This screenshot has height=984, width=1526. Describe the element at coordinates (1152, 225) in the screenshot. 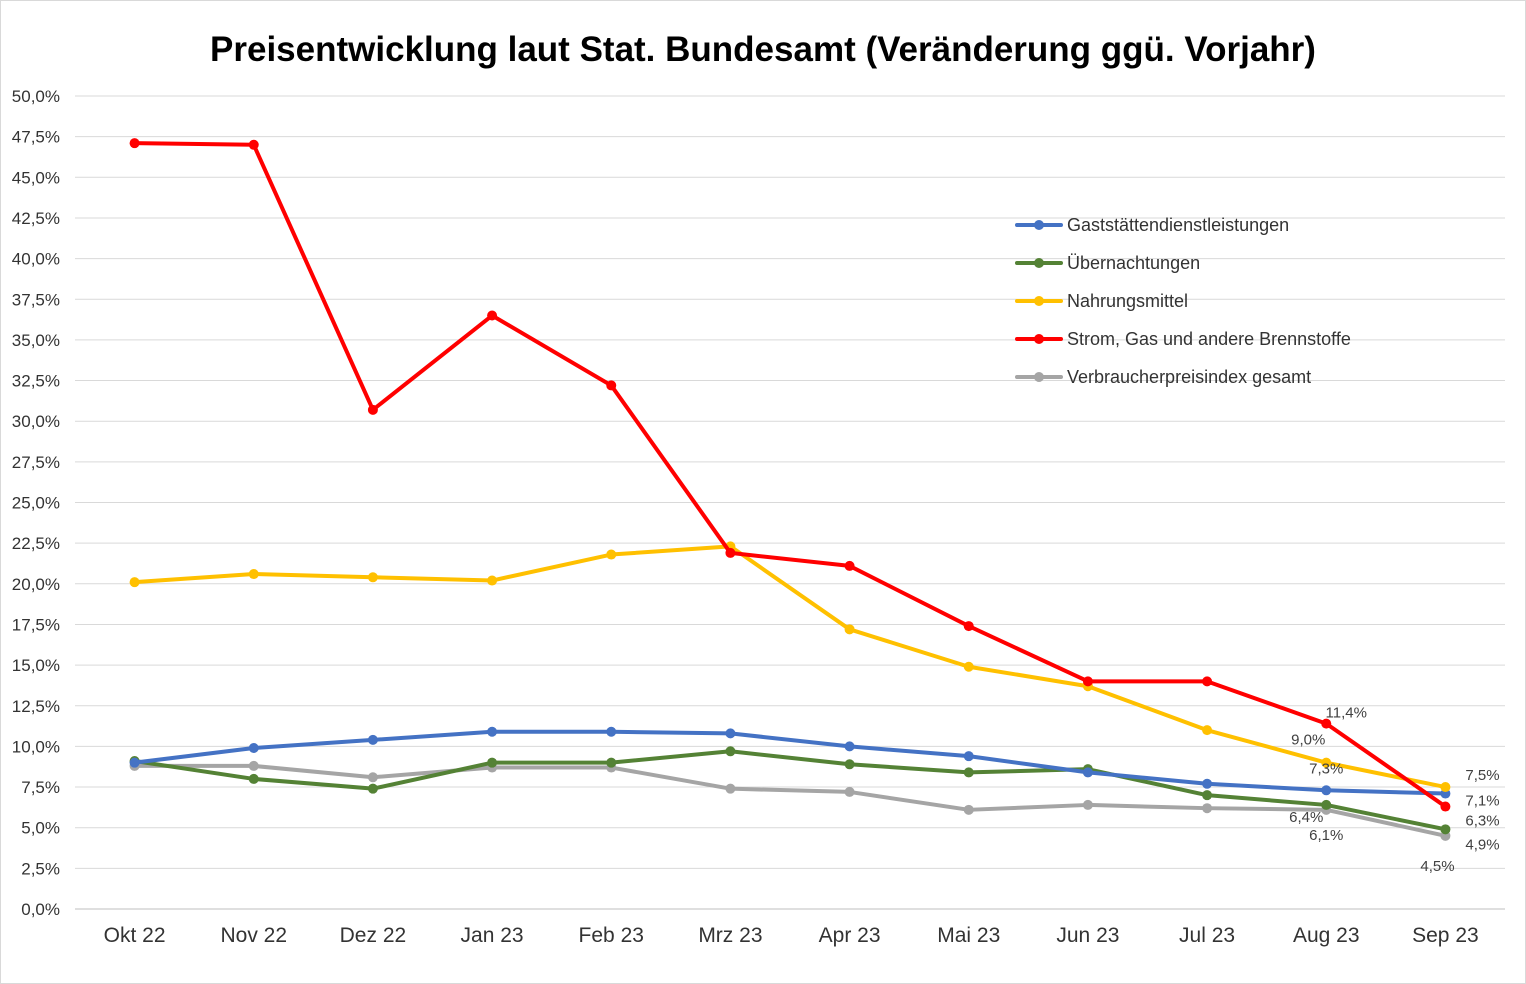

I see `legend-item: Gaststättendienstleistungen` at that location.